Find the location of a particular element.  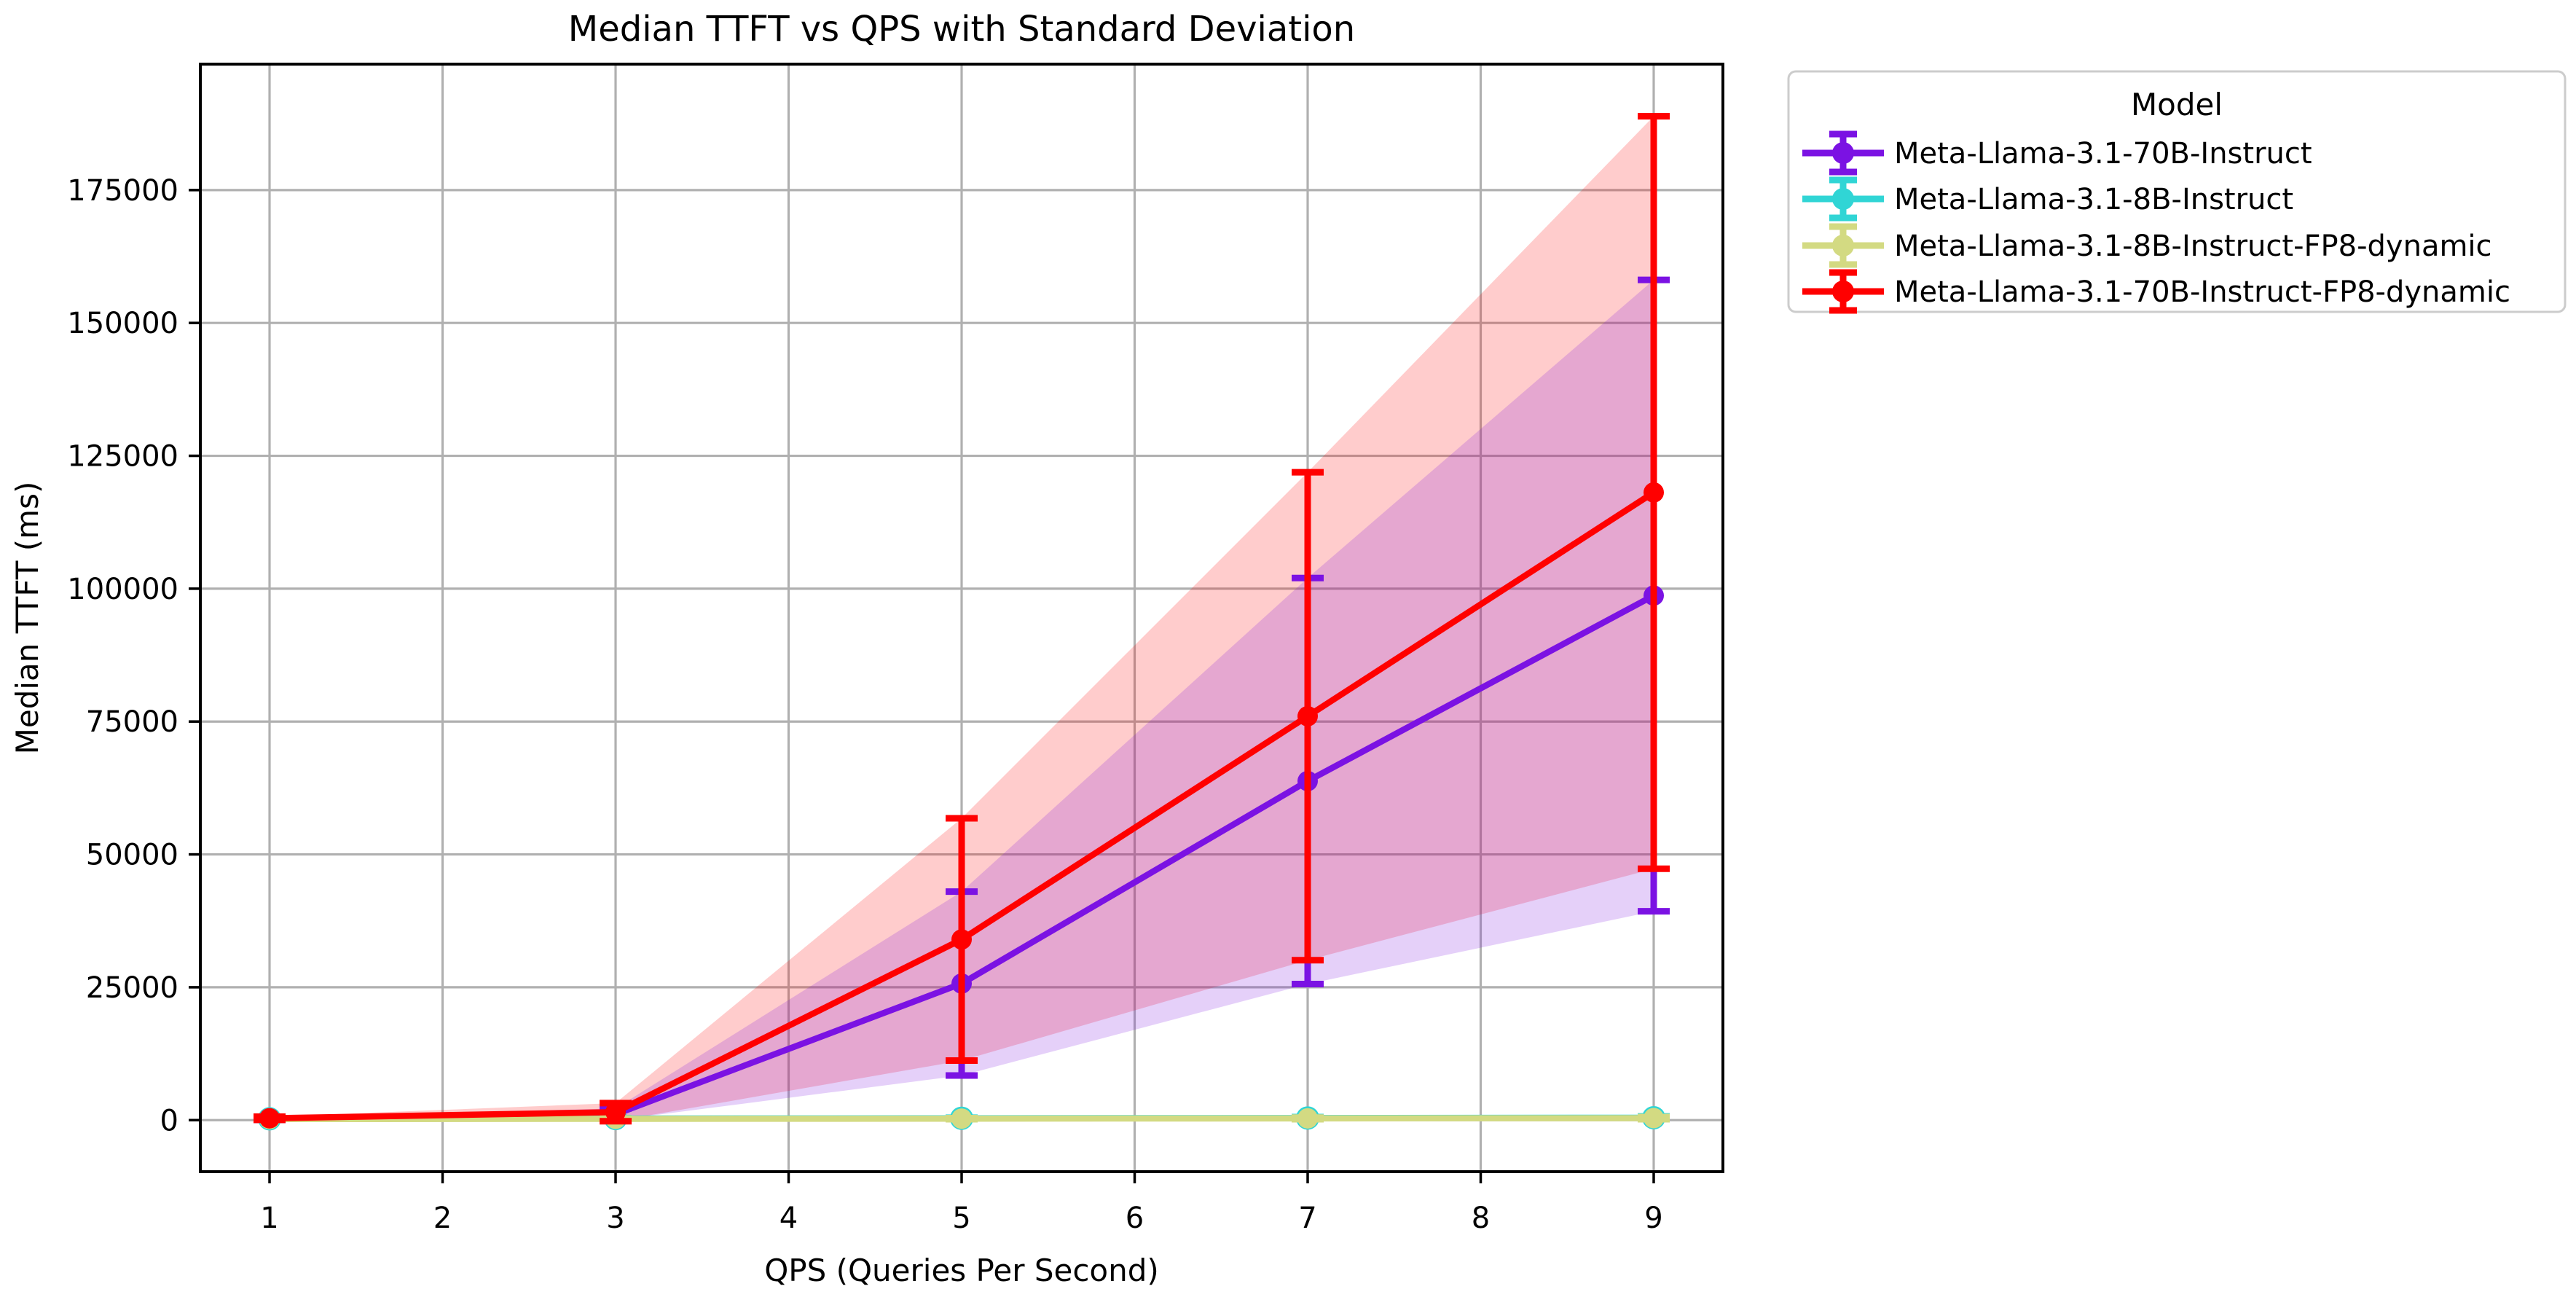

data-point-Meta-Llama-3.1-70B-Instruct-FP8-dynamic-x3 is located at coordinates (615, 1112).